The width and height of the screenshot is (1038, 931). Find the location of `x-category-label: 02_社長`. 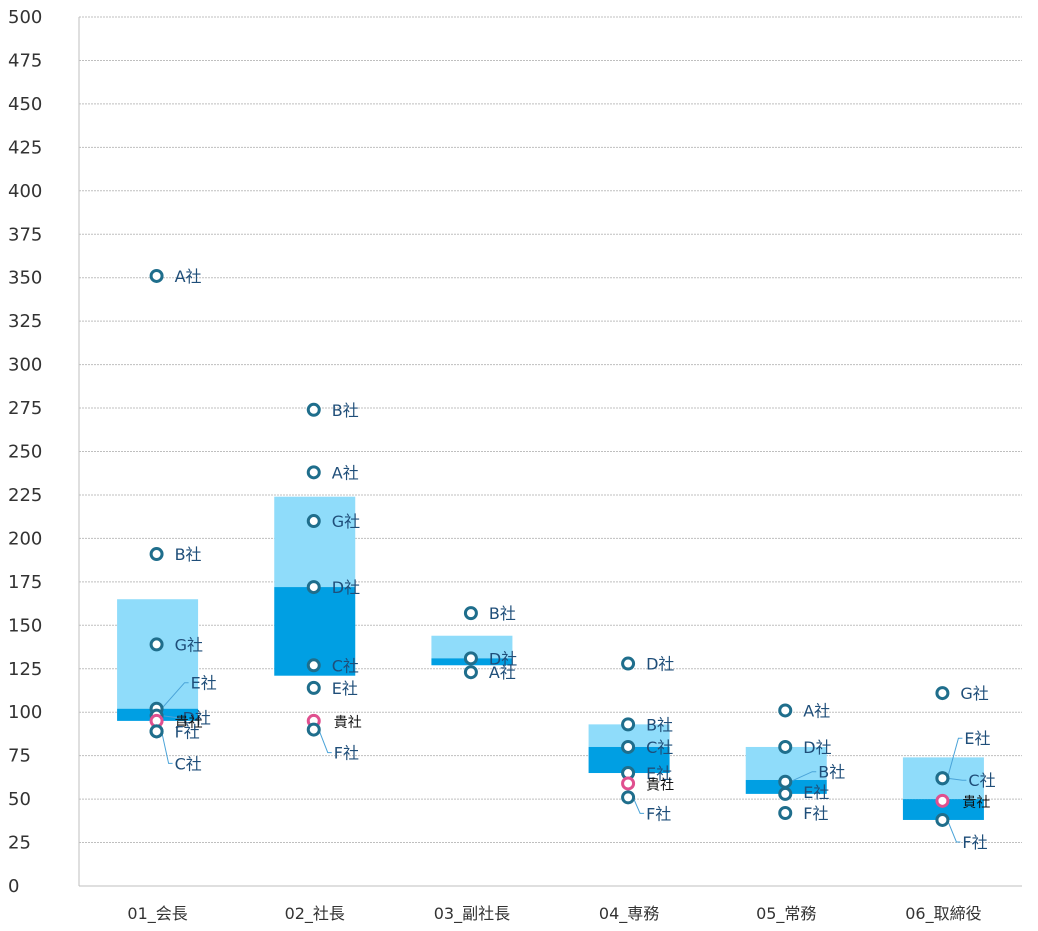

x-category-label: 02_社長 is located at coordinates (315, 914).